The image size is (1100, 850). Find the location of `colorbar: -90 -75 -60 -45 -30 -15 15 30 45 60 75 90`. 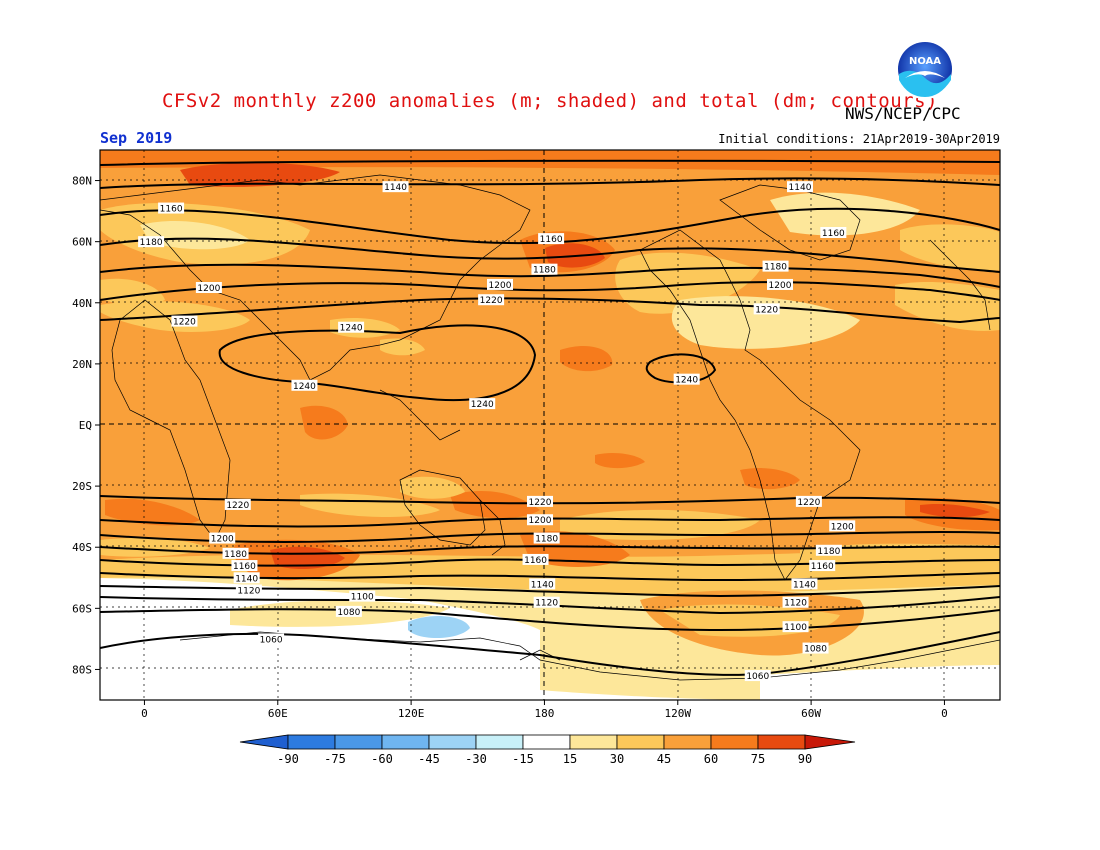

colorbar: -90 -75 -60 -45 -30 -15 15 30 45 60 75 90 is located at coordinates (547, 750).